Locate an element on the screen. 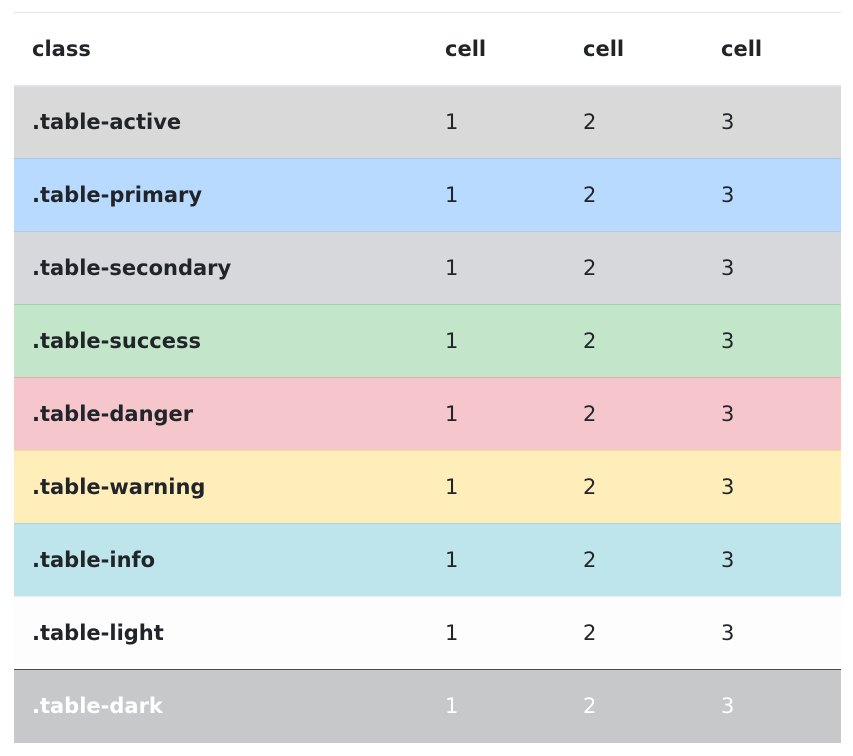 This screenshot has width=853, height=756. table-row-info: .table-info 1 2 3 is located at coordinates (427, 560).